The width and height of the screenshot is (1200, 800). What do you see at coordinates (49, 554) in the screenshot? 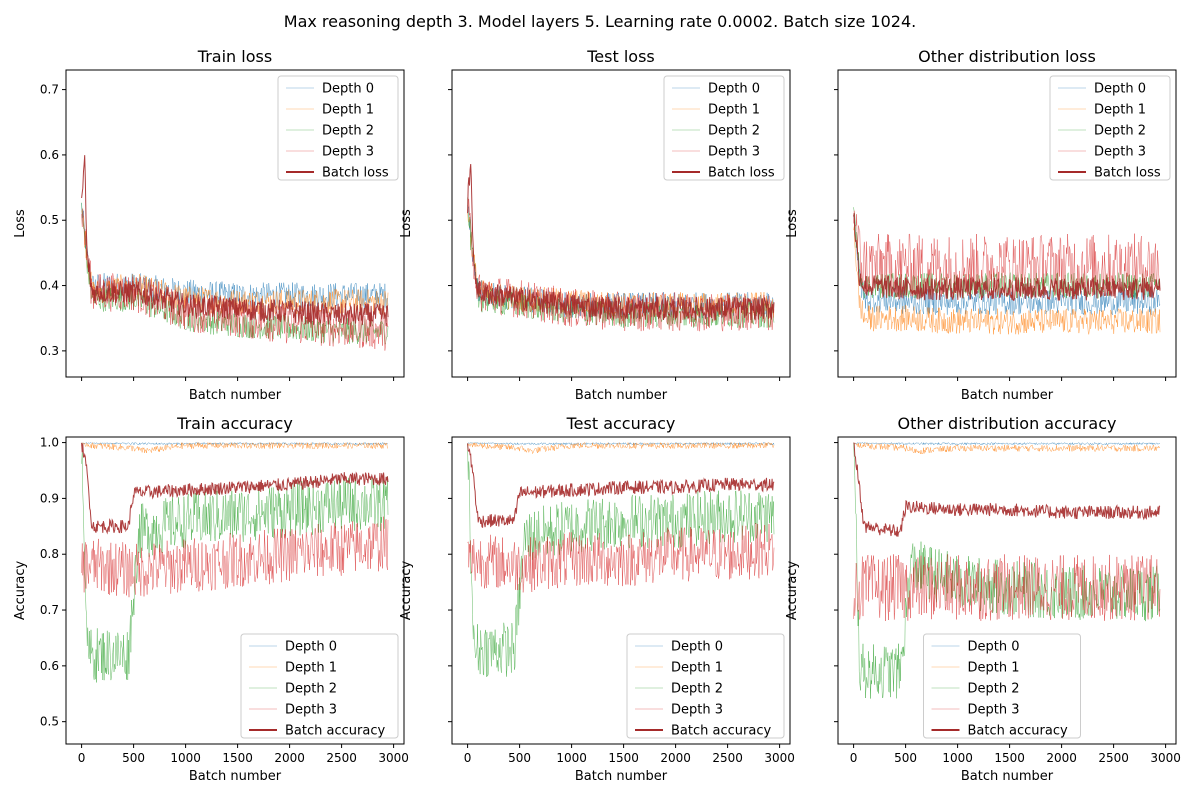
I see `y-tick-label: 0.8` at bounding box center [49, 554].